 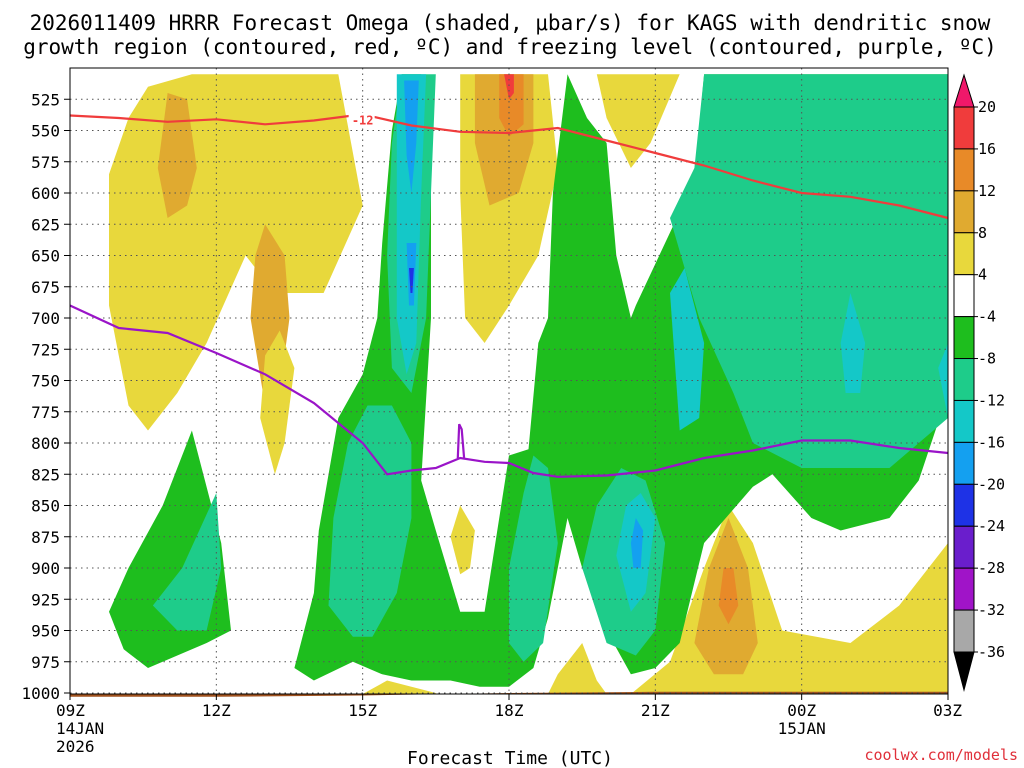 What do you see at coordinates (979, 382) in the screenshot?
I see `colorbar: 20 16 12 8 4 -4 -8 -12 -16 -20 -24 -28 -32 -36` at bounding box center [979, 382].